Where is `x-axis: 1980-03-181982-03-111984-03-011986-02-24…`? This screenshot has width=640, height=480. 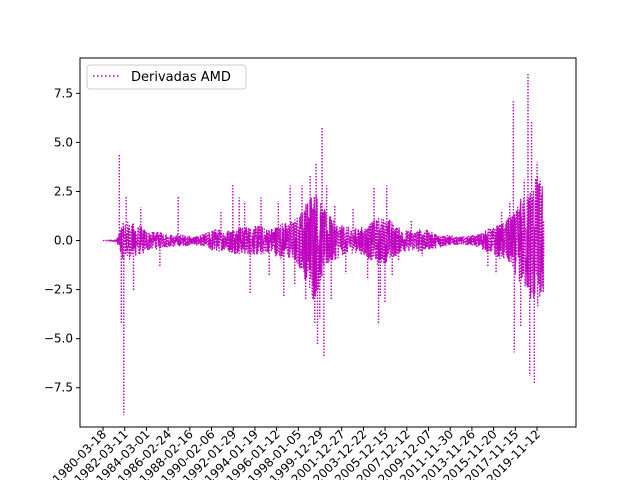
x-axis: 1980-03-181982-03-111984-03-011986-02-24… is located at coordinates (296, 453).